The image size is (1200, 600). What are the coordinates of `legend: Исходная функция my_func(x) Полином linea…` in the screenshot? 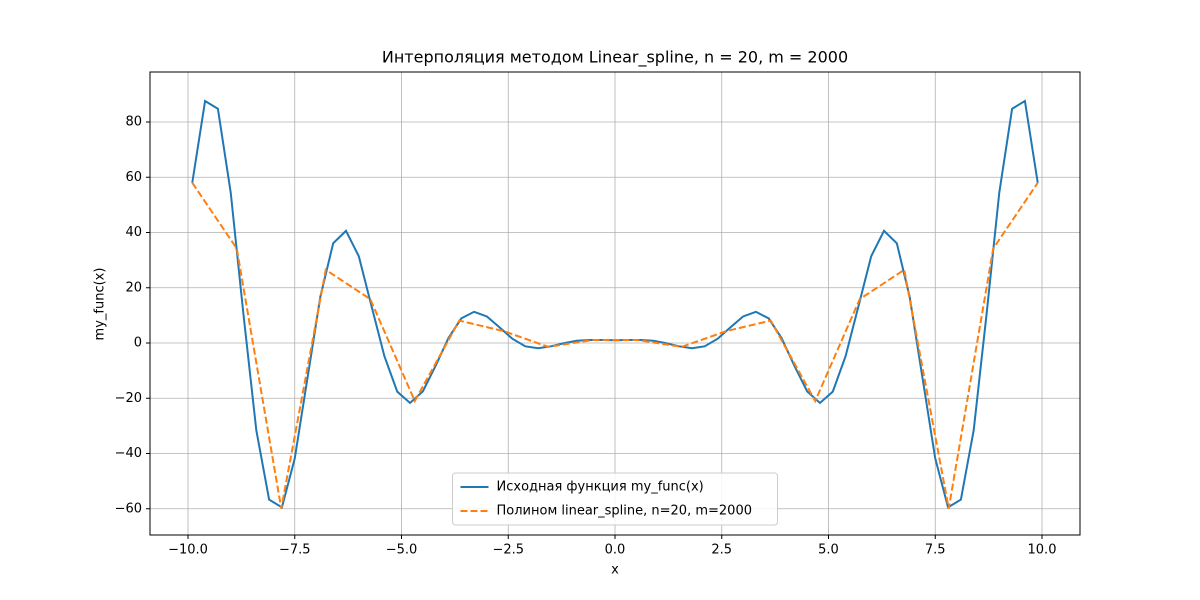 It's located at (615, 499).